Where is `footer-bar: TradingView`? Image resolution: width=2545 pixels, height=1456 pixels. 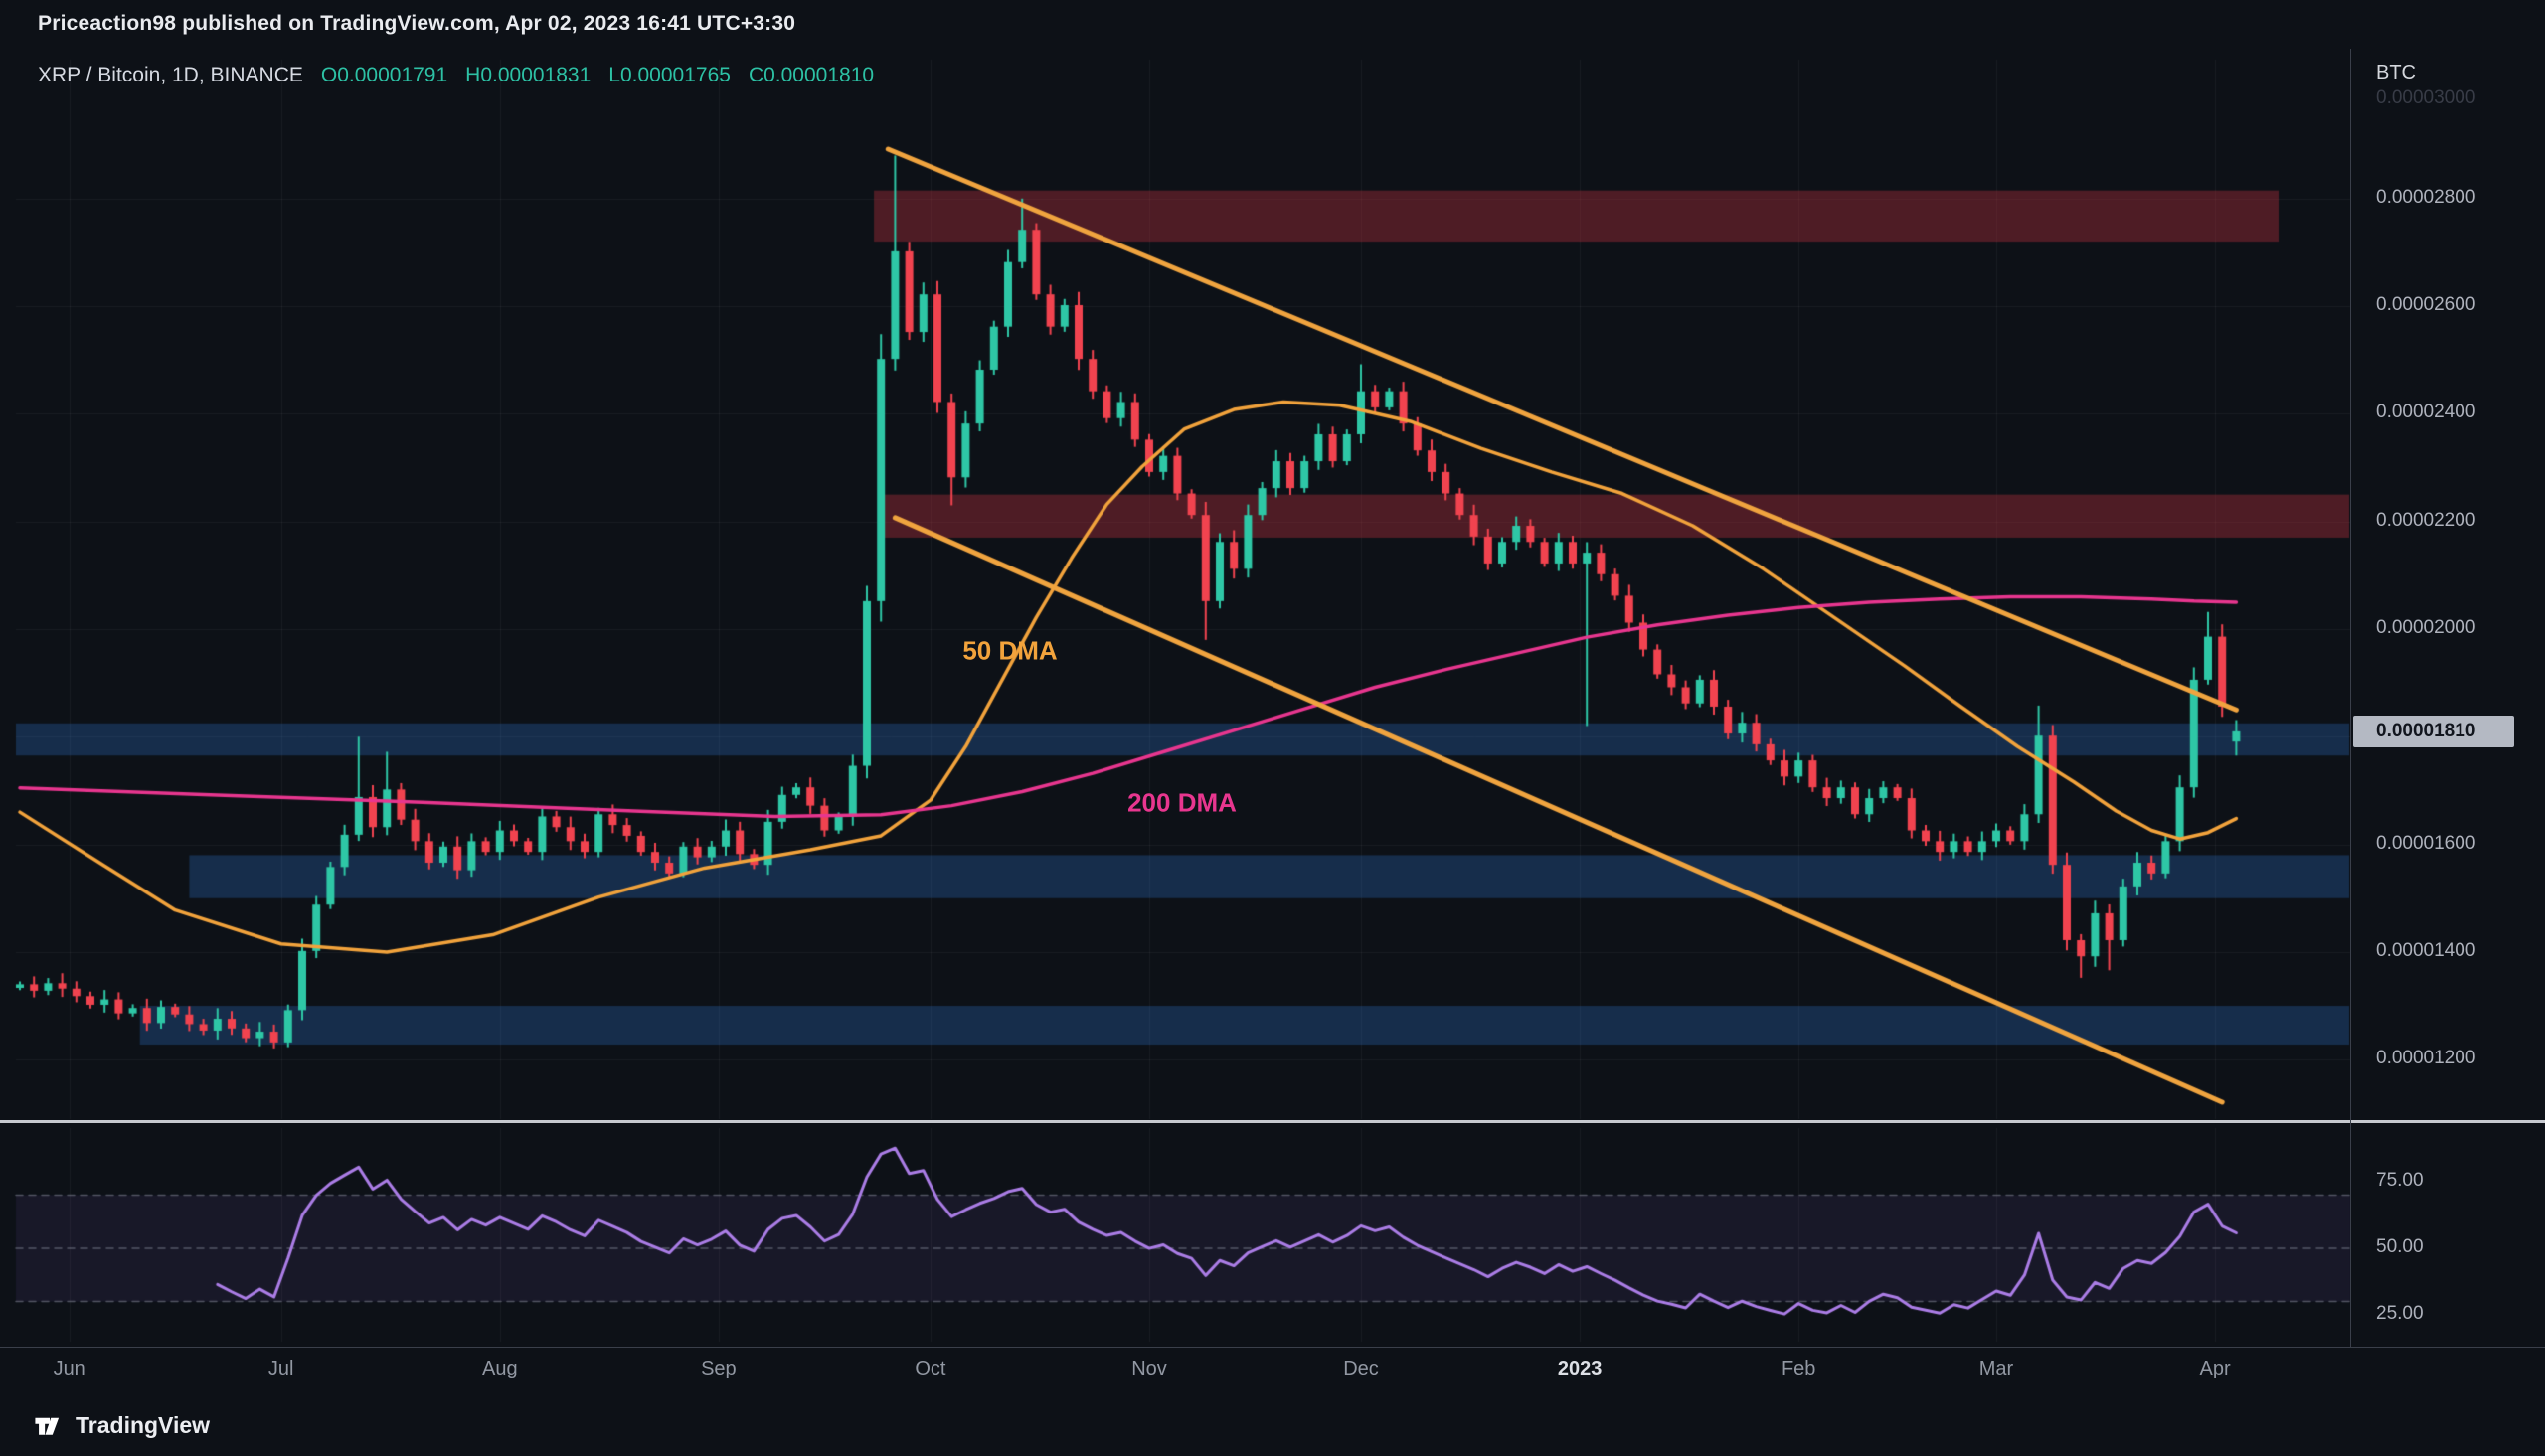 footer-bar: TradingView is located at coordinates (1272, 1425).